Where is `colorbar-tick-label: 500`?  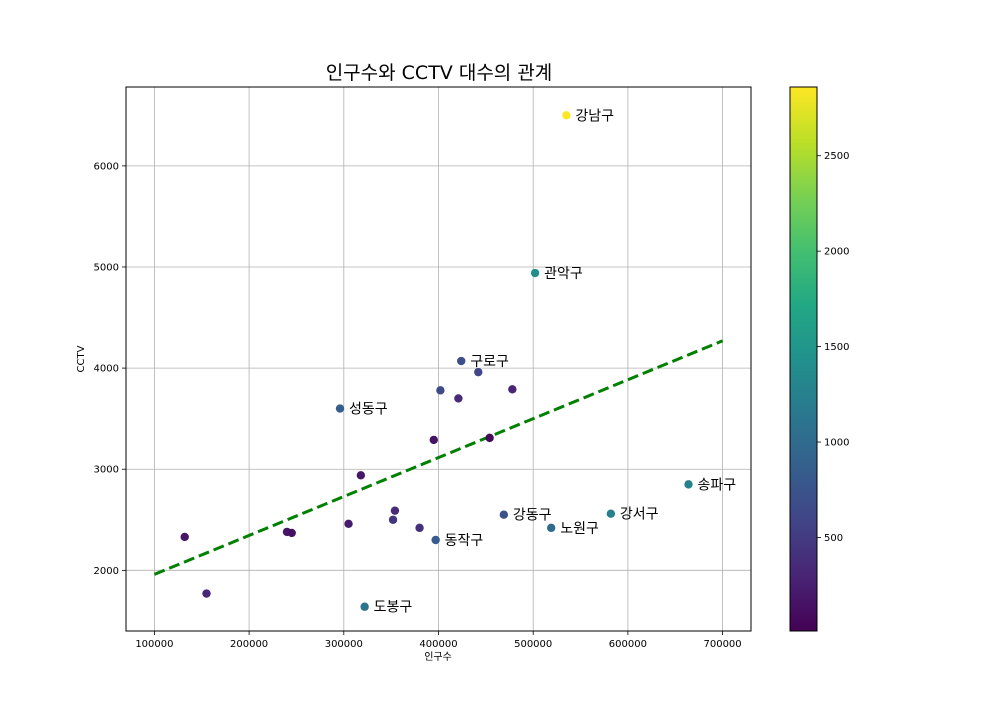
colorbar-tick-label: 500 is located at coordinates (833, 538).